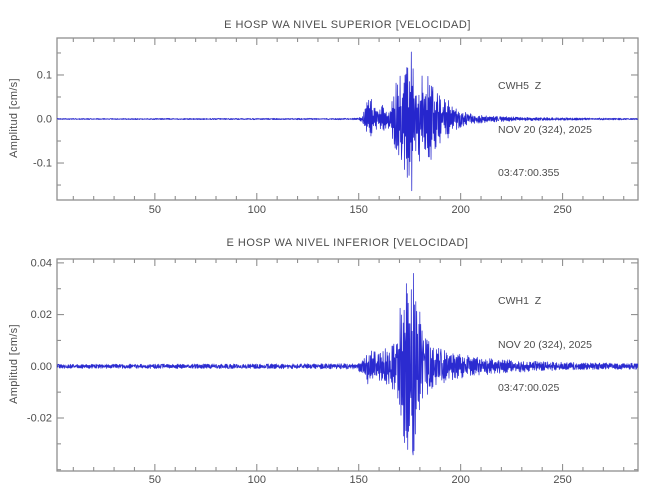 The width and height of the screenshot is (650, 500). What do you see at coordinates (529, 173) in the screenshot?
I see `station-time-line: 03:47:00.355` at bounding box center [529, 173].